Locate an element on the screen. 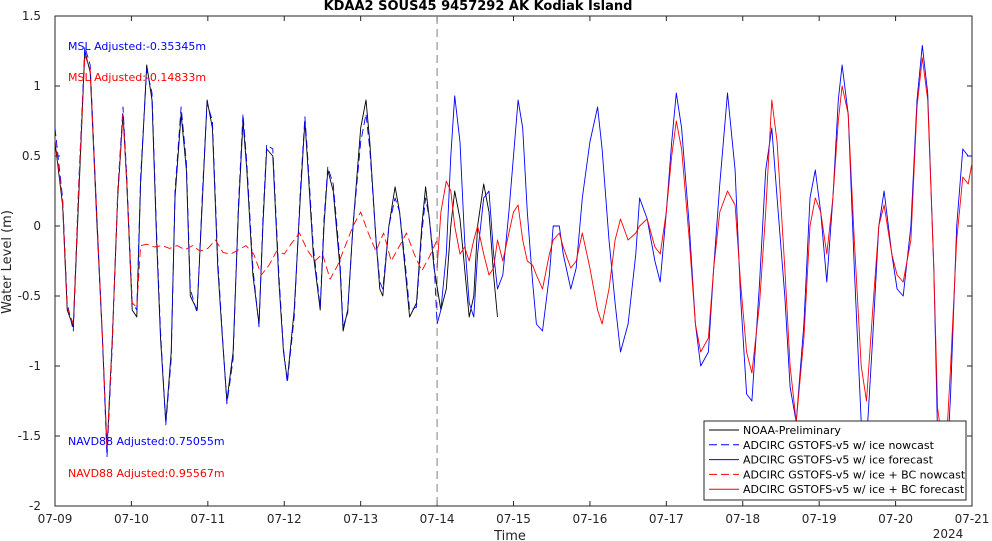 The height and width of the screenshot is (541, 992). legend-entry: ADCIRC GSTOFS-v5 w/ ice nowcast is located at coordinates (839, 445).